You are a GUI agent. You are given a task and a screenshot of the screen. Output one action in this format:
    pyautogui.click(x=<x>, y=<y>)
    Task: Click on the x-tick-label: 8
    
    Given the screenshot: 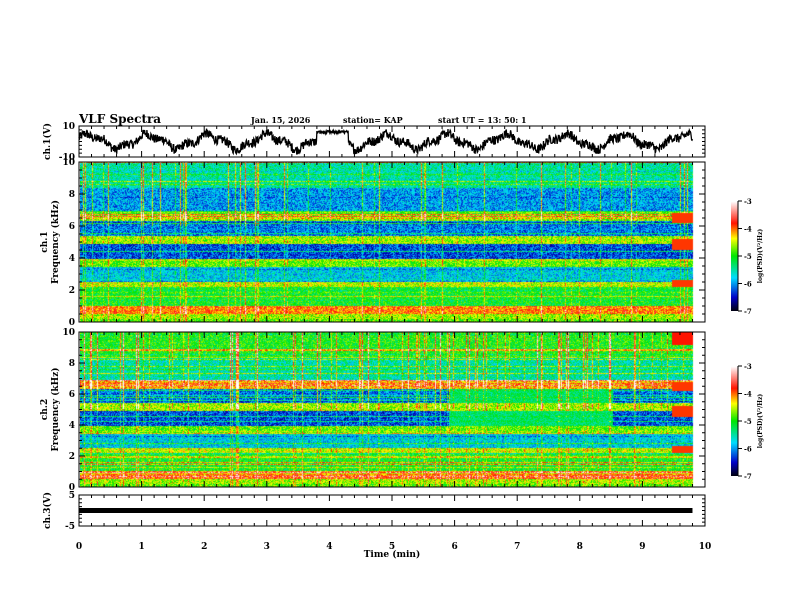 What is the action you would take?
    pyautogui.click(x=580, y=547)
    